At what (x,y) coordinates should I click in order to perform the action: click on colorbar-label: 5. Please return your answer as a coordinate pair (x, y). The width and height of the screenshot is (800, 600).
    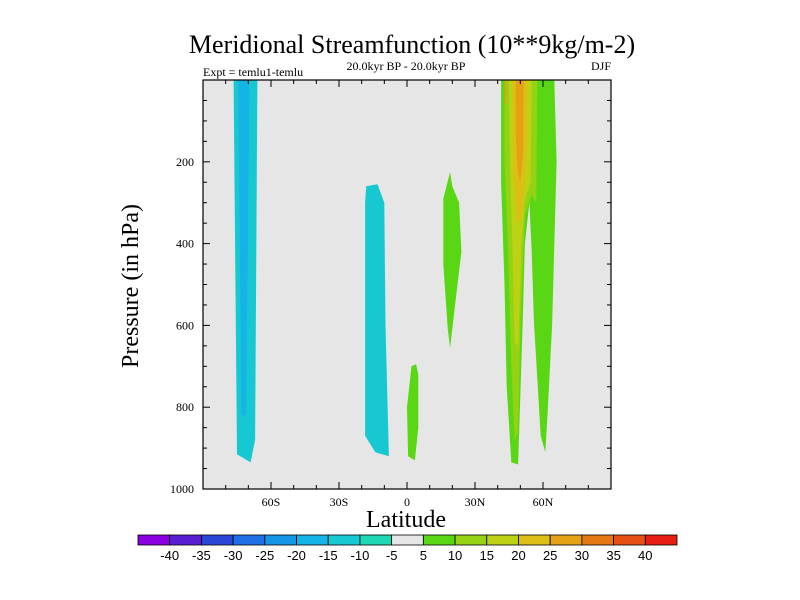
    Looking at the image, I should click on (423, 555).